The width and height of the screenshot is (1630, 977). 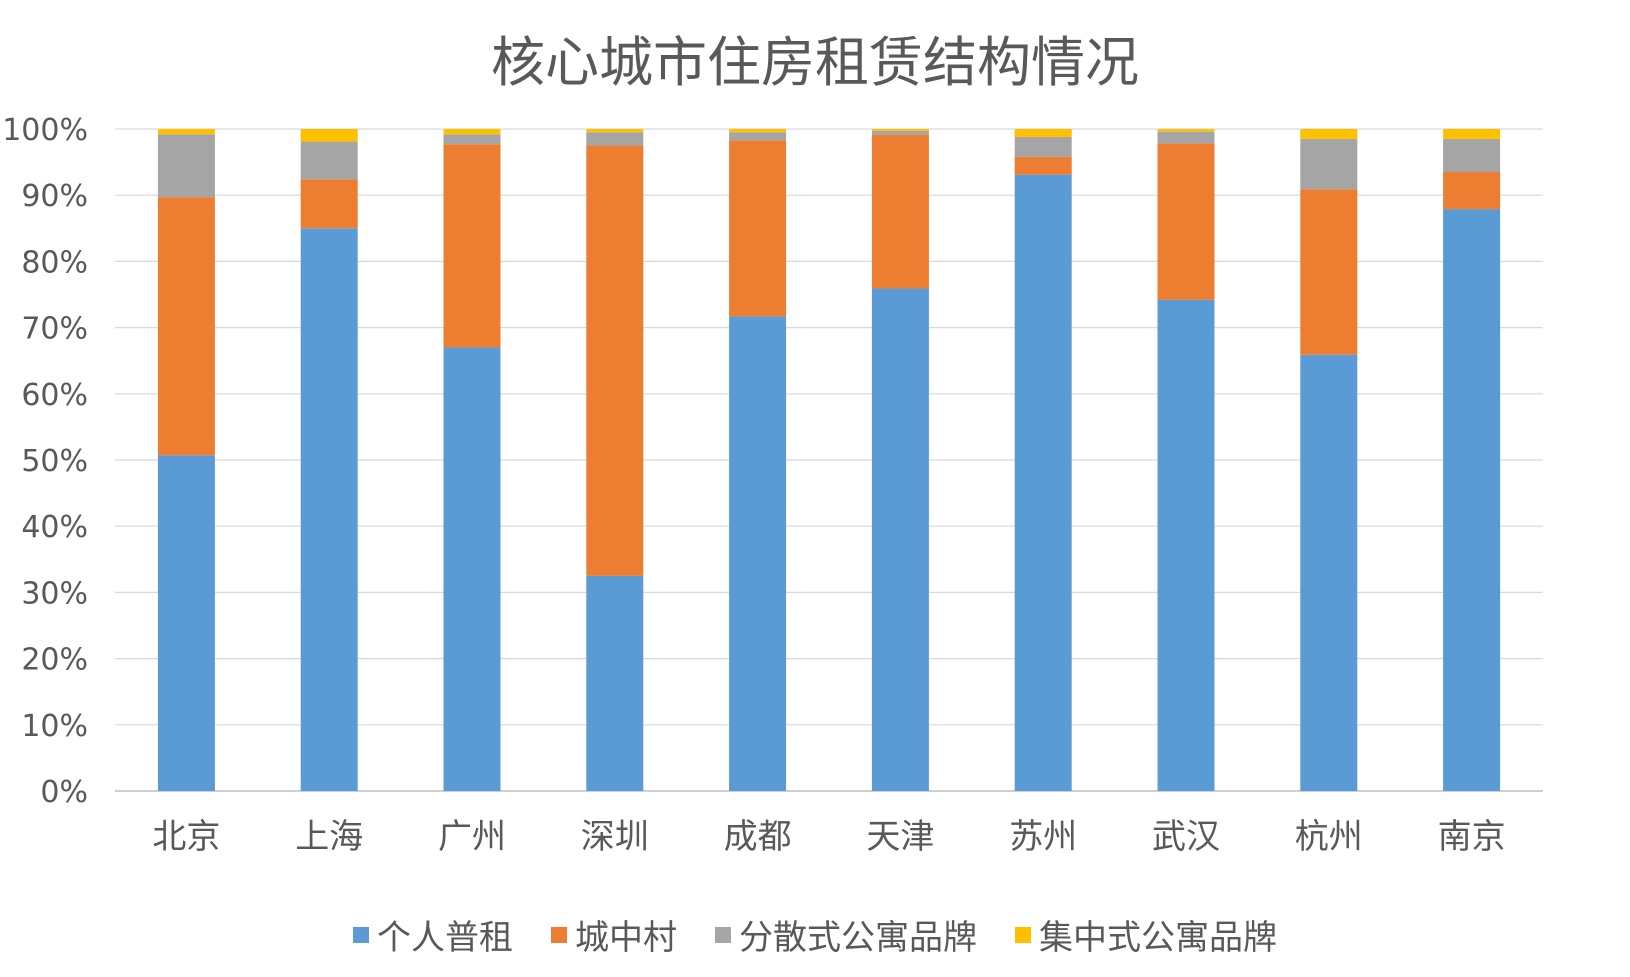 I want to click on y-tick-label: 0%, so click(x=64, y=792).